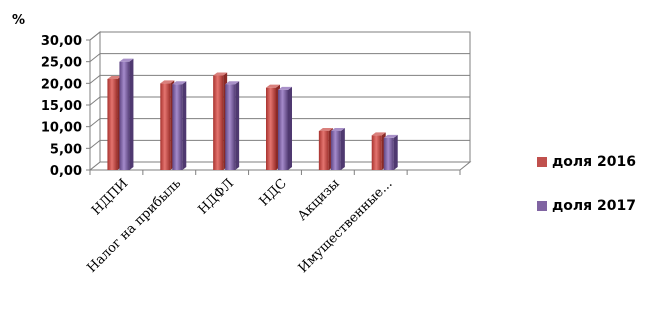  Describe the element at coordinates (135, 226) in the screenshot. I see `x-tick-label: Налог на прибыль` at that location.